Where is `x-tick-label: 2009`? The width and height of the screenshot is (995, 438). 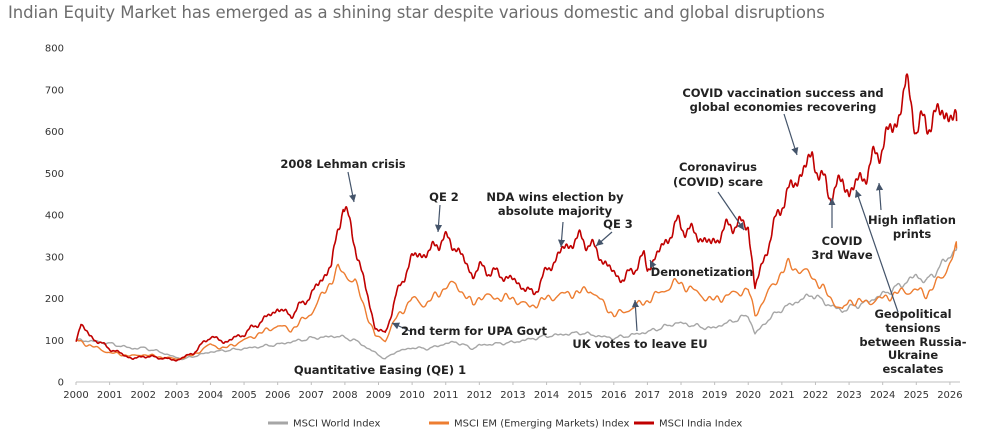 x-tick-label: 2009 is located at coordinates (378, 395).